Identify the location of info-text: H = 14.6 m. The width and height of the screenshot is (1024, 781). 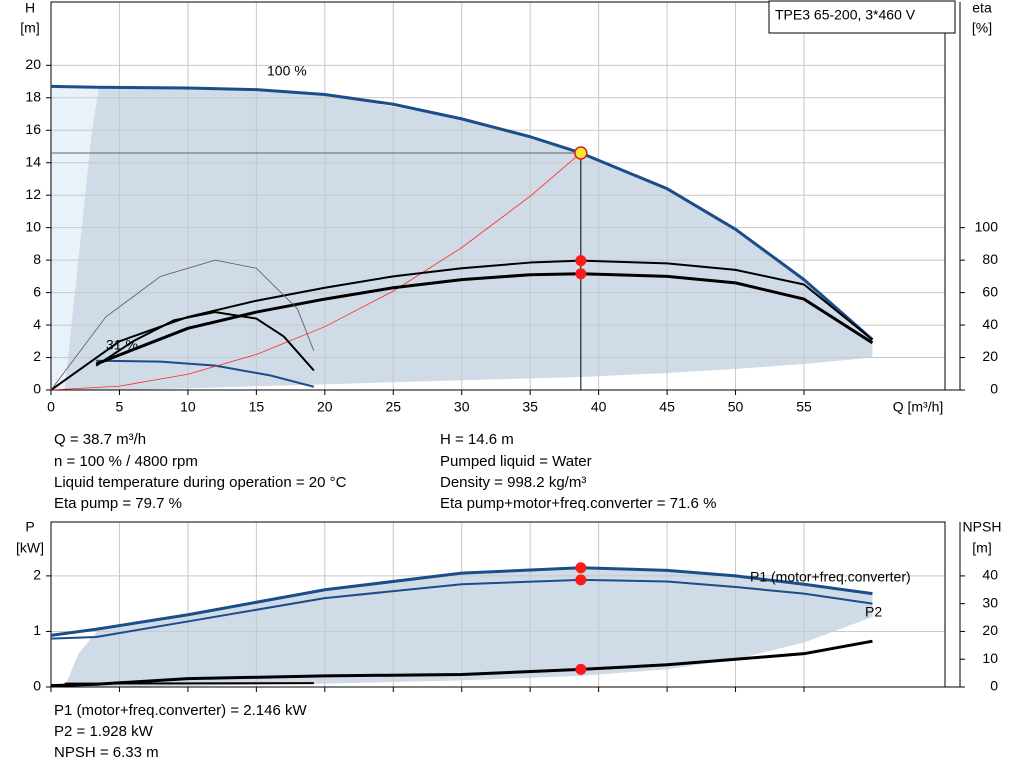
(477, 439).